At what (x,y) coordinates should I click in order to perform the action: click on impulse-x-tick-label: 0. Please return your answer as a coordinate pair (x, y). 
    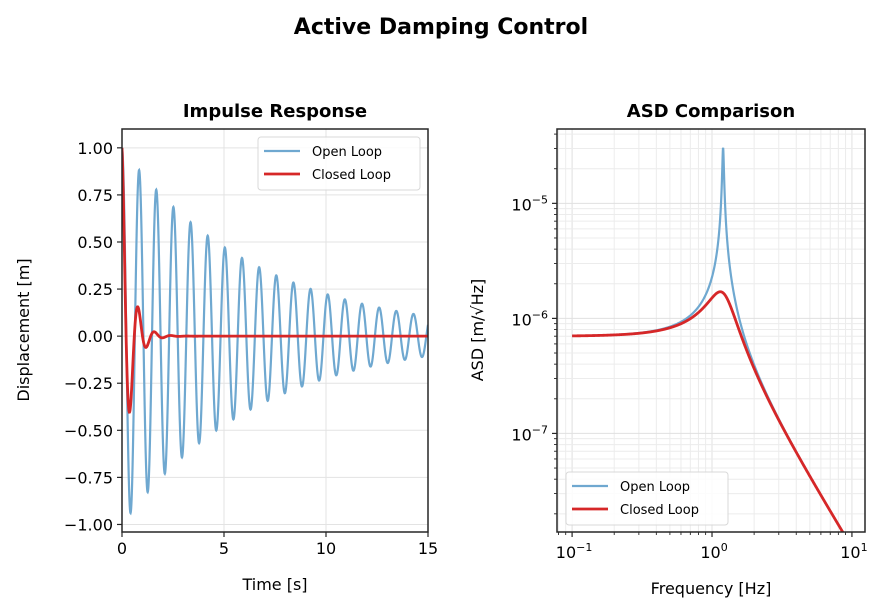
    Looking at the image, I should click on (122, 548).